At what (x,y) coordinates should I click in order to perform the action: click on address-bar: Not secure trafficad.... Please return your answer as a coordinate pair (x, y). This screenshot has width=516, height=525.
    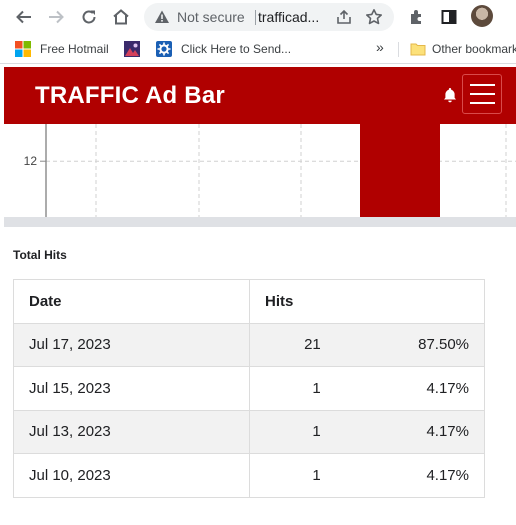
    Looking at the image, I should click on (269, 17).